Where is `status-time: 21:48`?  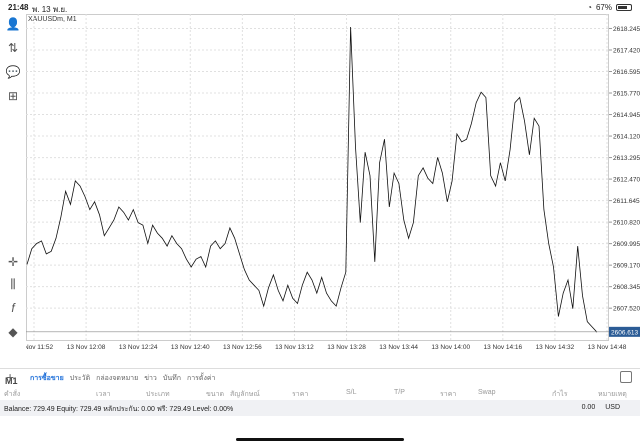 status-time: 21:48 is located at coordinates (18, 7).